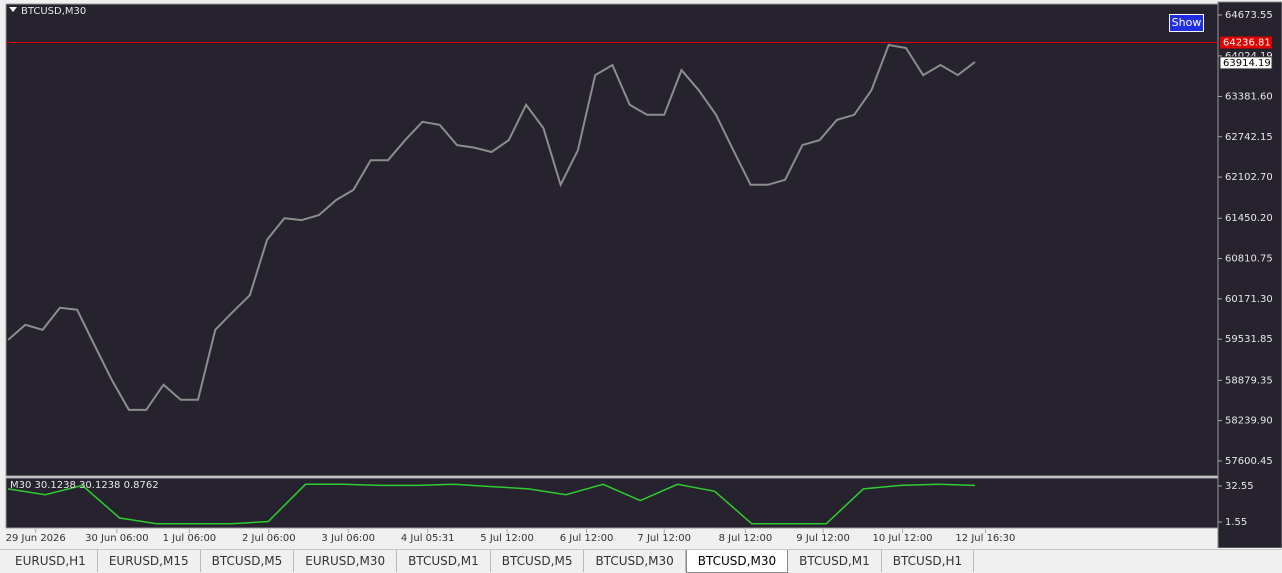 This screenshot has width=1282, height=573. I want to click on y-tick-label: 60171.30, so click(1249, 299).